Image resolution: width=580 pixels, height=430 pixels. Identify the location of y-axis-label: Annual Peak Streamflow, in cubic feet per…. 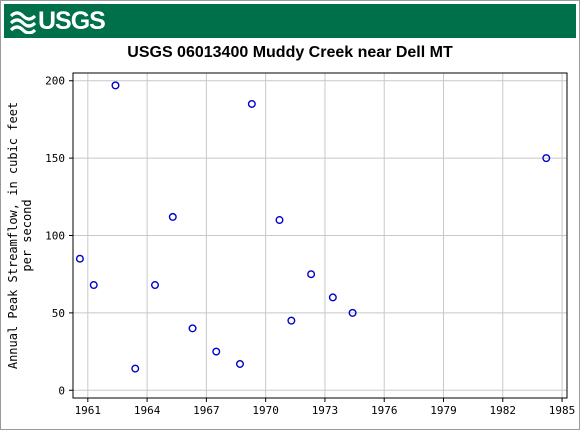
(20, 235).